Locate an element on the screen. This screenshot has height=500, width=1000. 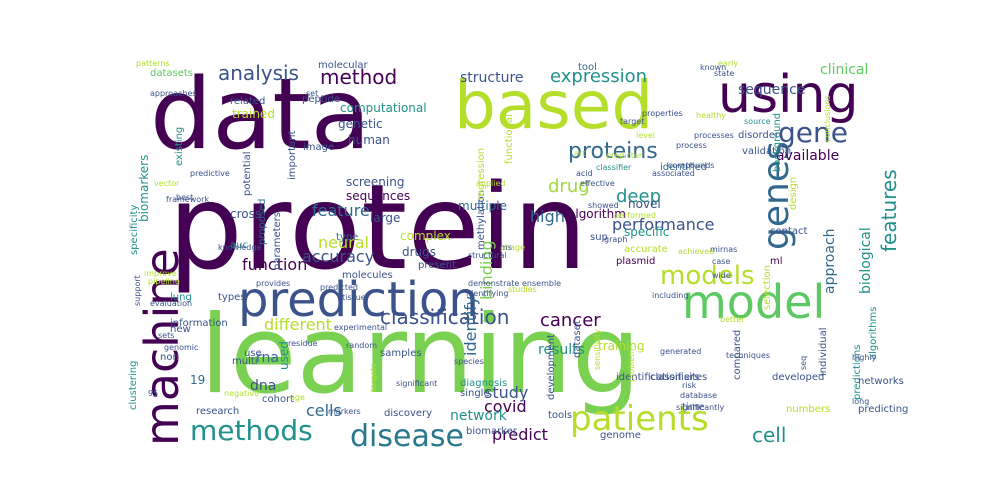
word-associated: associated is located at coordinates (673, 173).